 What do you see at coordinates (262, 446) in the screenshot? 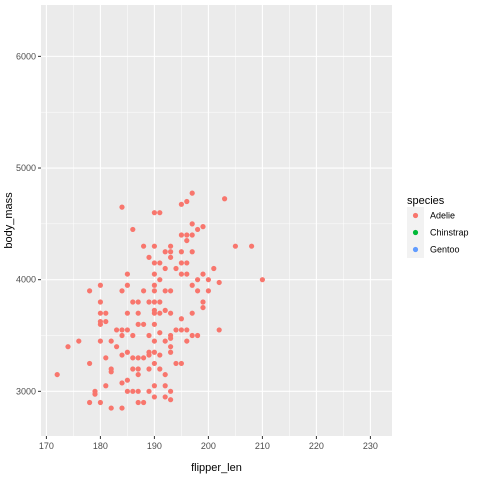
I see `x-tick-label: 210` at bounding box center [262, 446].